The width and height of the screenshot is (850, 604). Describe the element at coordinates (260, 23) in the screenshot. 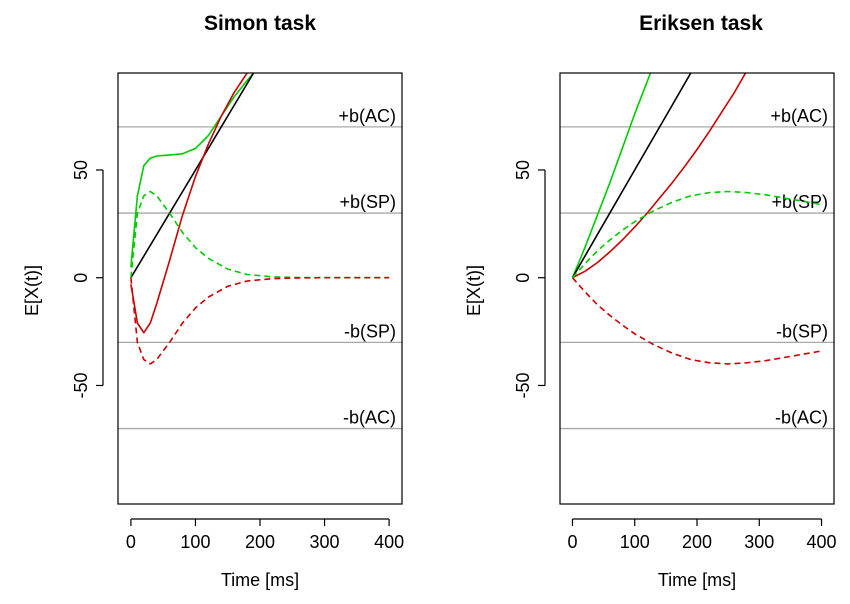

I see `chart-title: Simon task` at that location.